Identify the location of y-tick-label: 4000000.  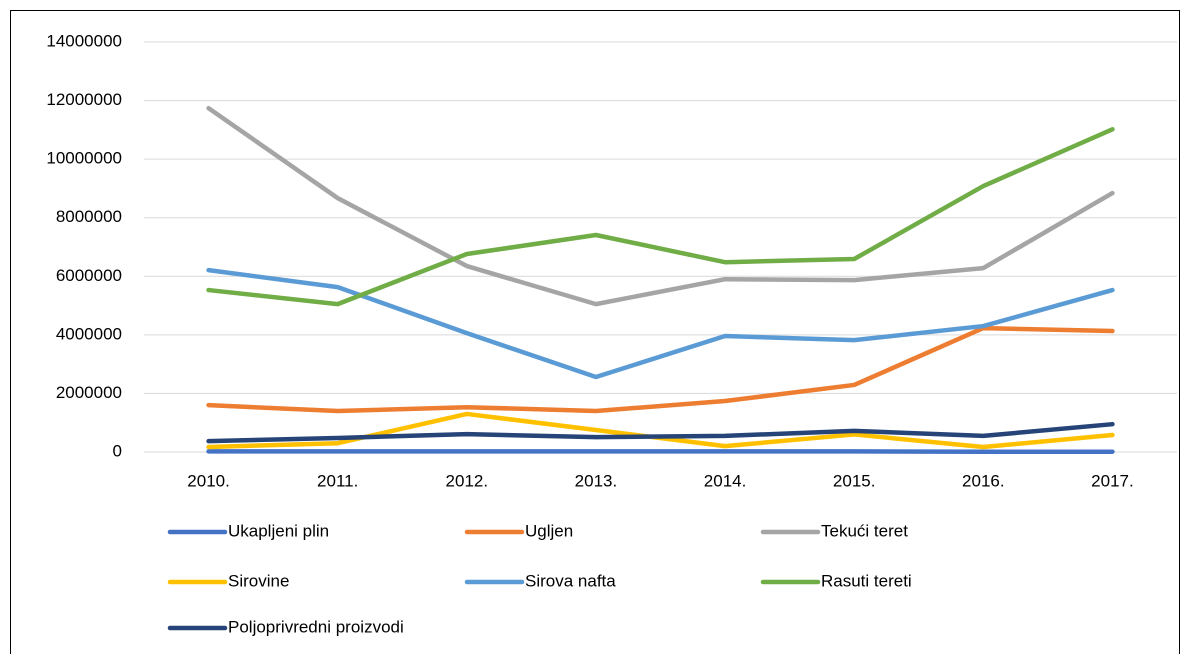
(89, 333).